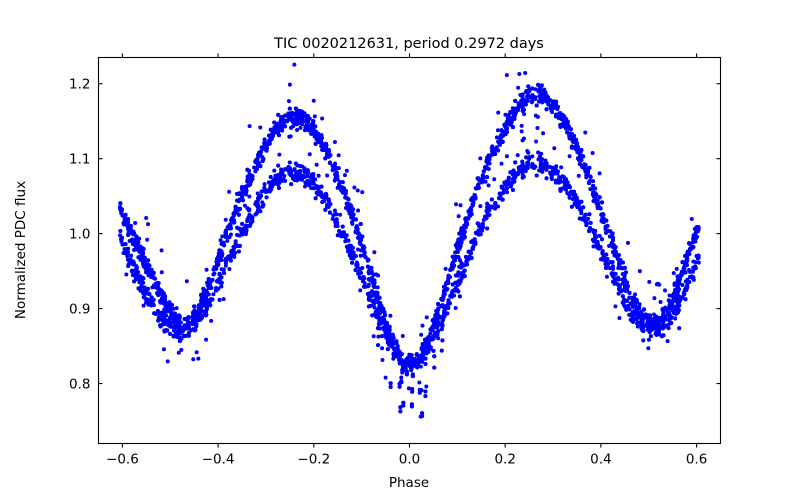 The image size is (800, 500). What do you see at coordinates (79, 235) in the screenshot?
I see `y-tick-label: 1.0` at bounding box center [79, 235].